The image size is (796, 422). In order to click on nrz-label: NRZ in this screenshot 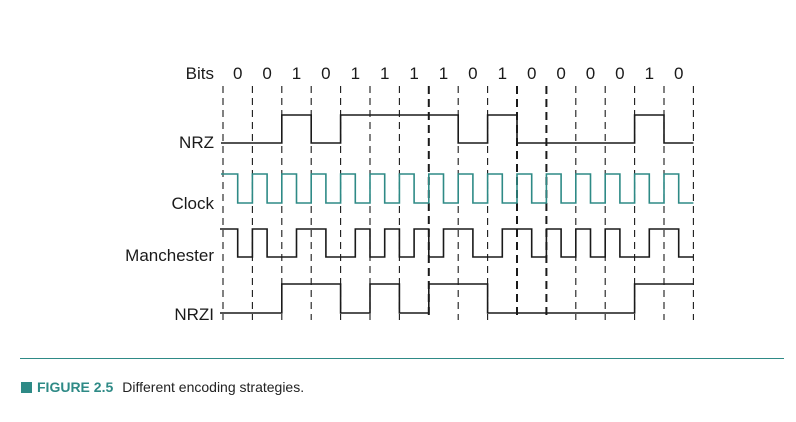, I will do `click(196, 142)`.